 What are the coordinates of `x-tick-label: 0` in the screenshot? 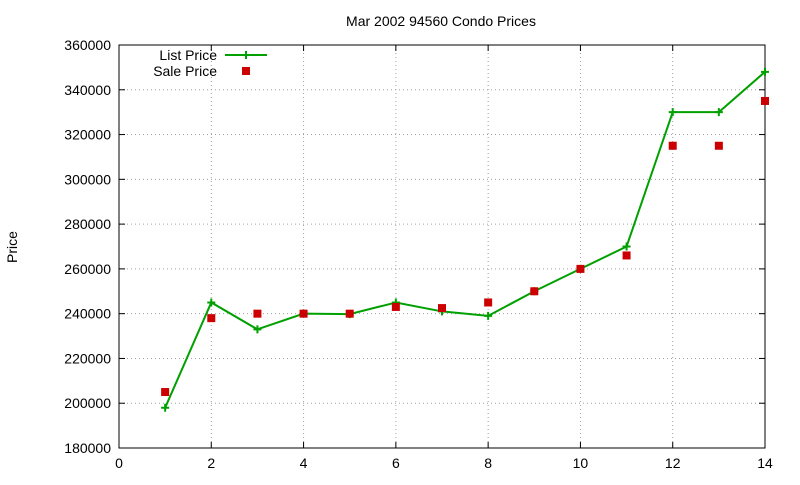 It's located at (119, 463).